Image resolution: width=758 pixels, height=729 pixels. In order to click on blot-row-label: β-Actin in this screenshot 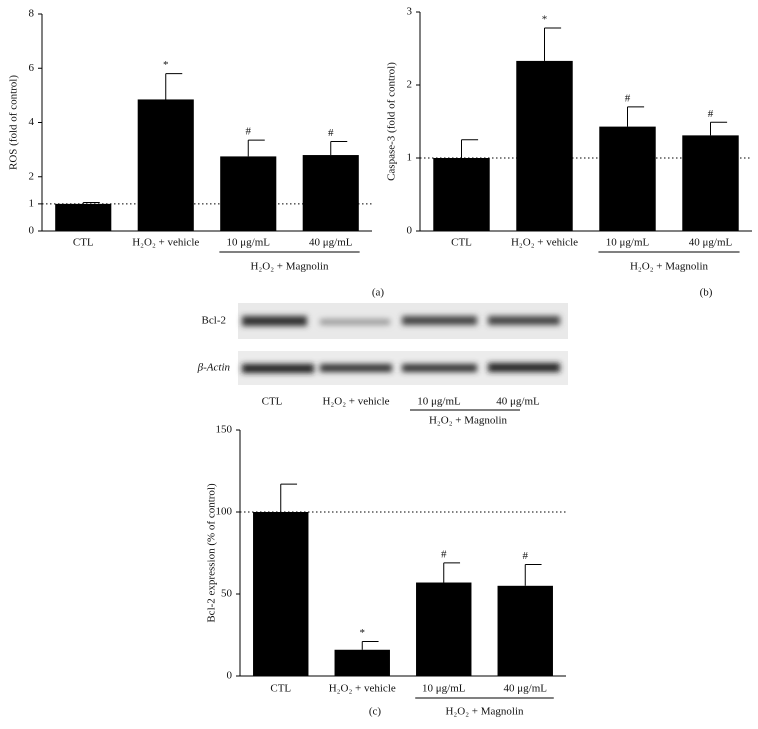, I will do `click(214, 368)`.